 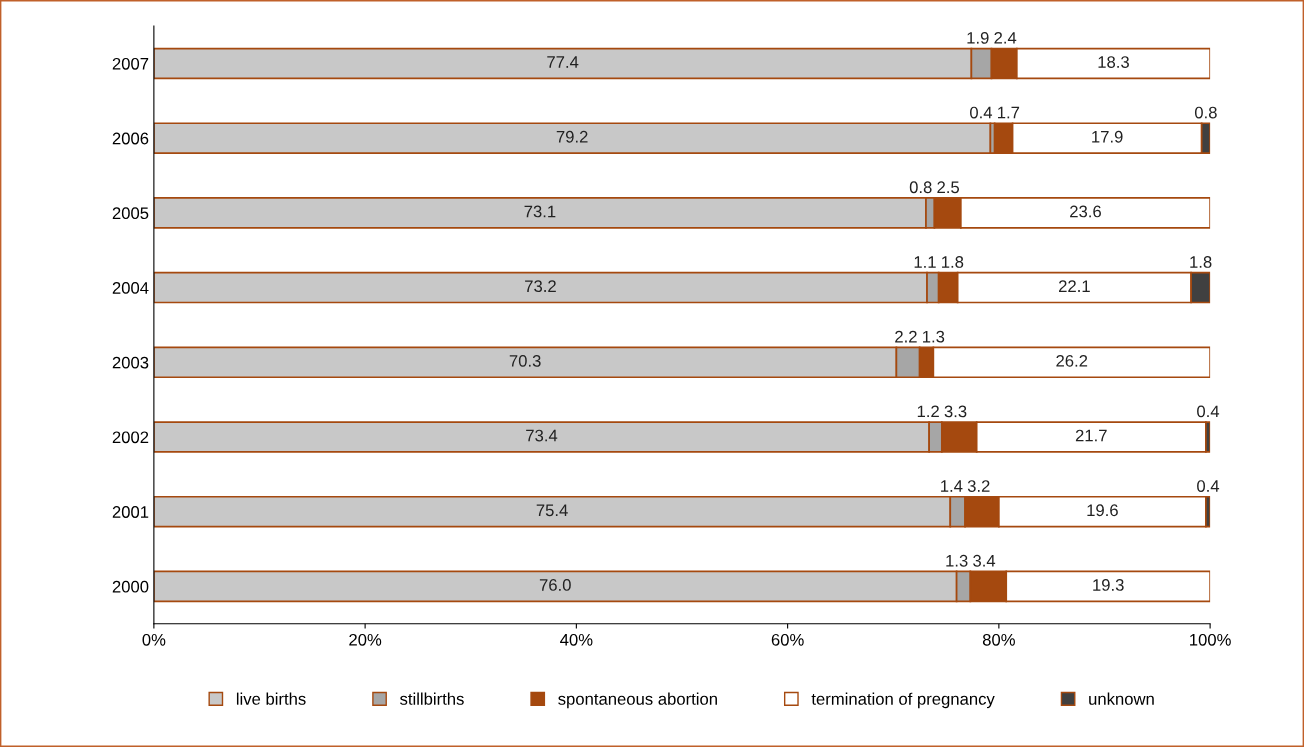 I want to click on data-label: 2.5, so click(x=948, y=187).